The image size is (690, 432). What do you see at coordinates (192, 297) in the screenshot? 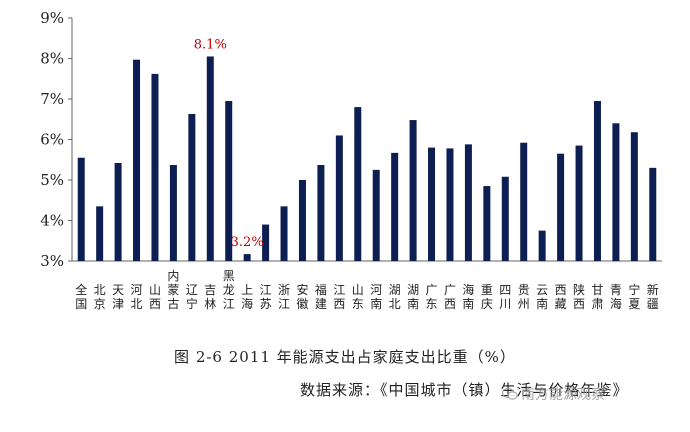
I see `x-tick-label: 辽宁` at bounding box center [192, 297].